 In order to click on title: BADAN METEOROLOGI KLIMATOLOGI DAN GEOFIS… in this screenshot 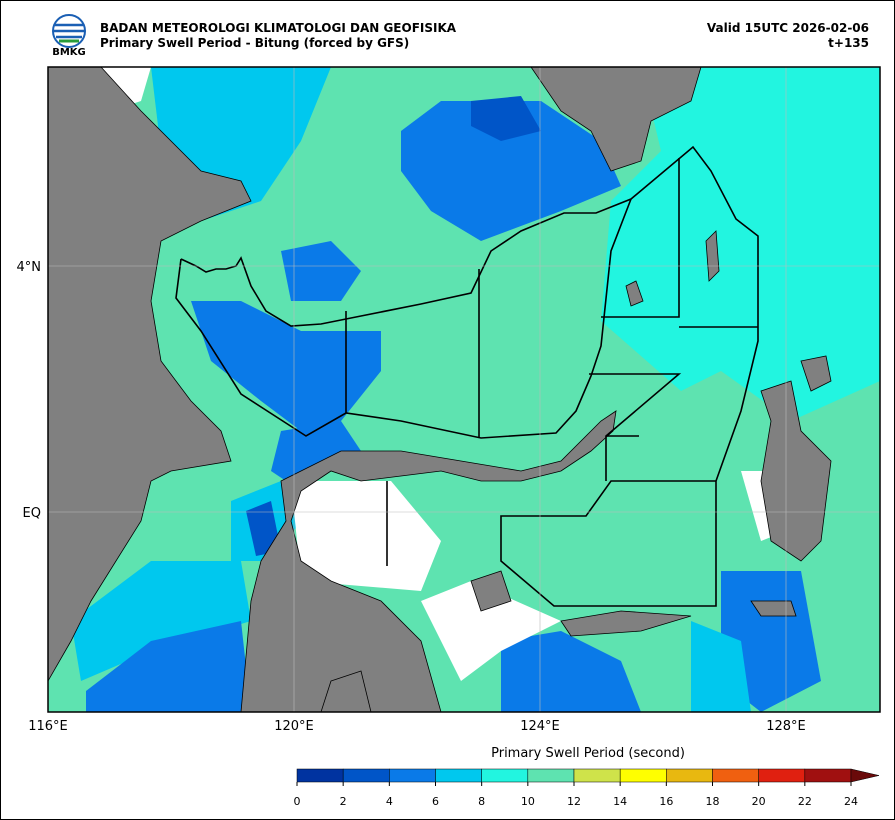, I will do `click(278, 28)`.